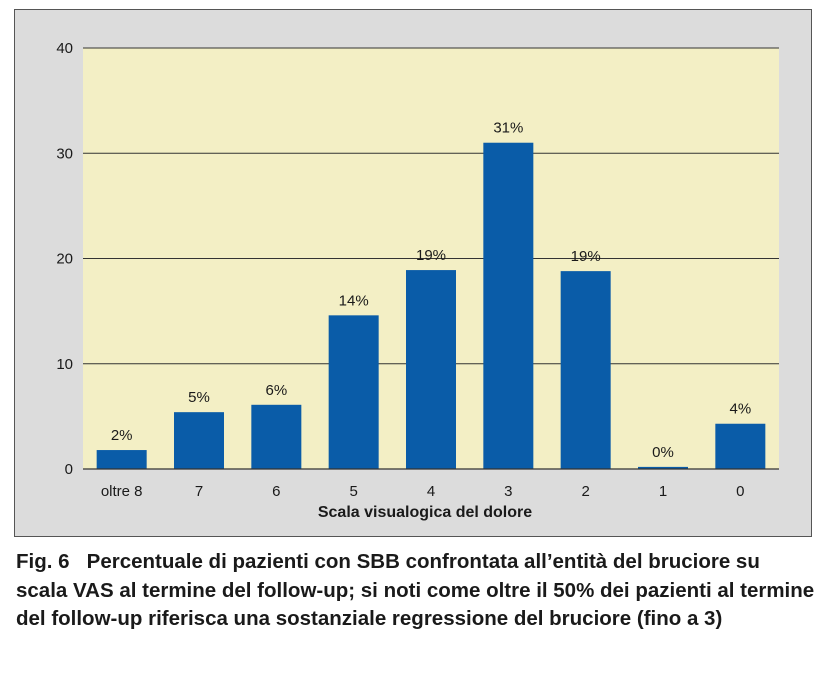  Describe the element at coordinates (122, 491) in the screenshot. I see `x-tick-label: oltre 8` at that location.